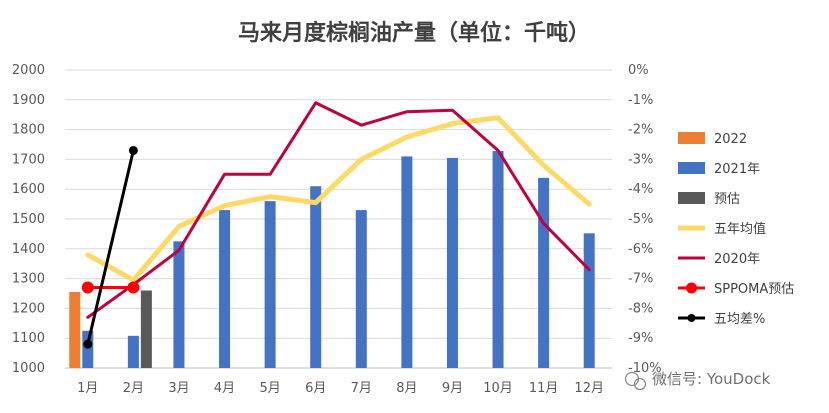  What do you see at coordinates (640, 219) in the screenshot?
I see `y2-tick-label: -5%` at bounding box center [640, 219].